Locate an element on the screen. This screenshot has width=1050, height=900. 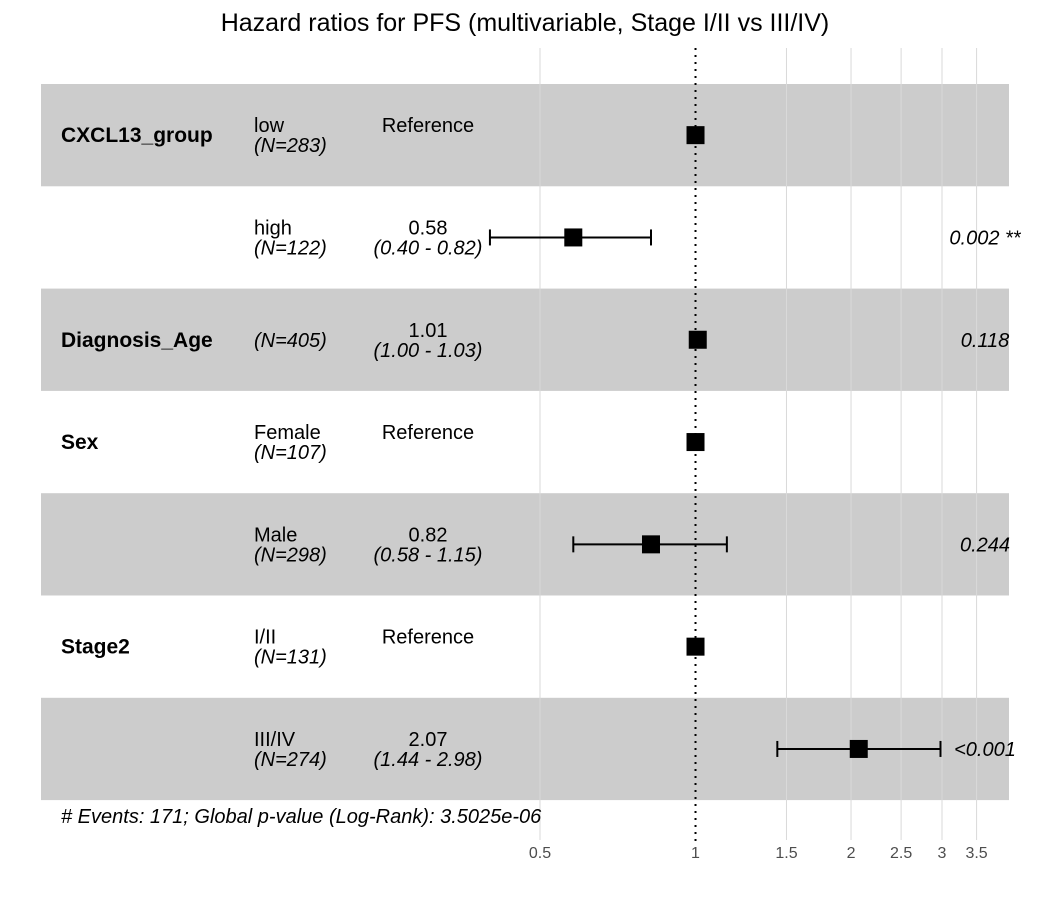
n-label: (N=122) is located at coordinates (290, 248).